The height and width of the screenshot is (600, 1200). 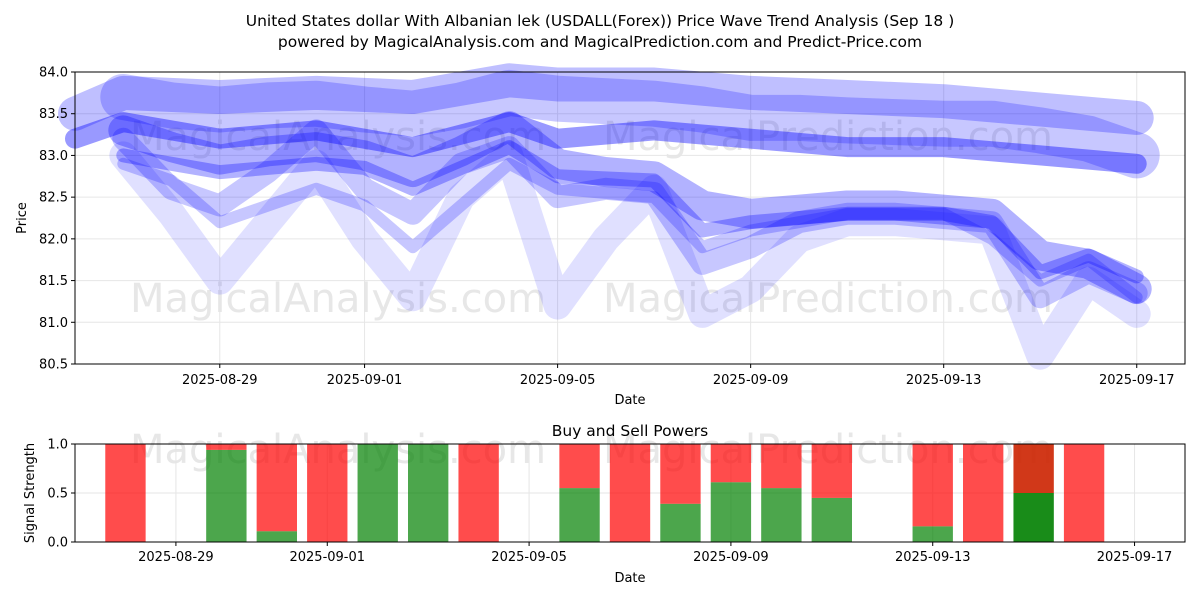 I want to click on price-x-tick-label: 2025-09-17, so click(x=1137, y=380).